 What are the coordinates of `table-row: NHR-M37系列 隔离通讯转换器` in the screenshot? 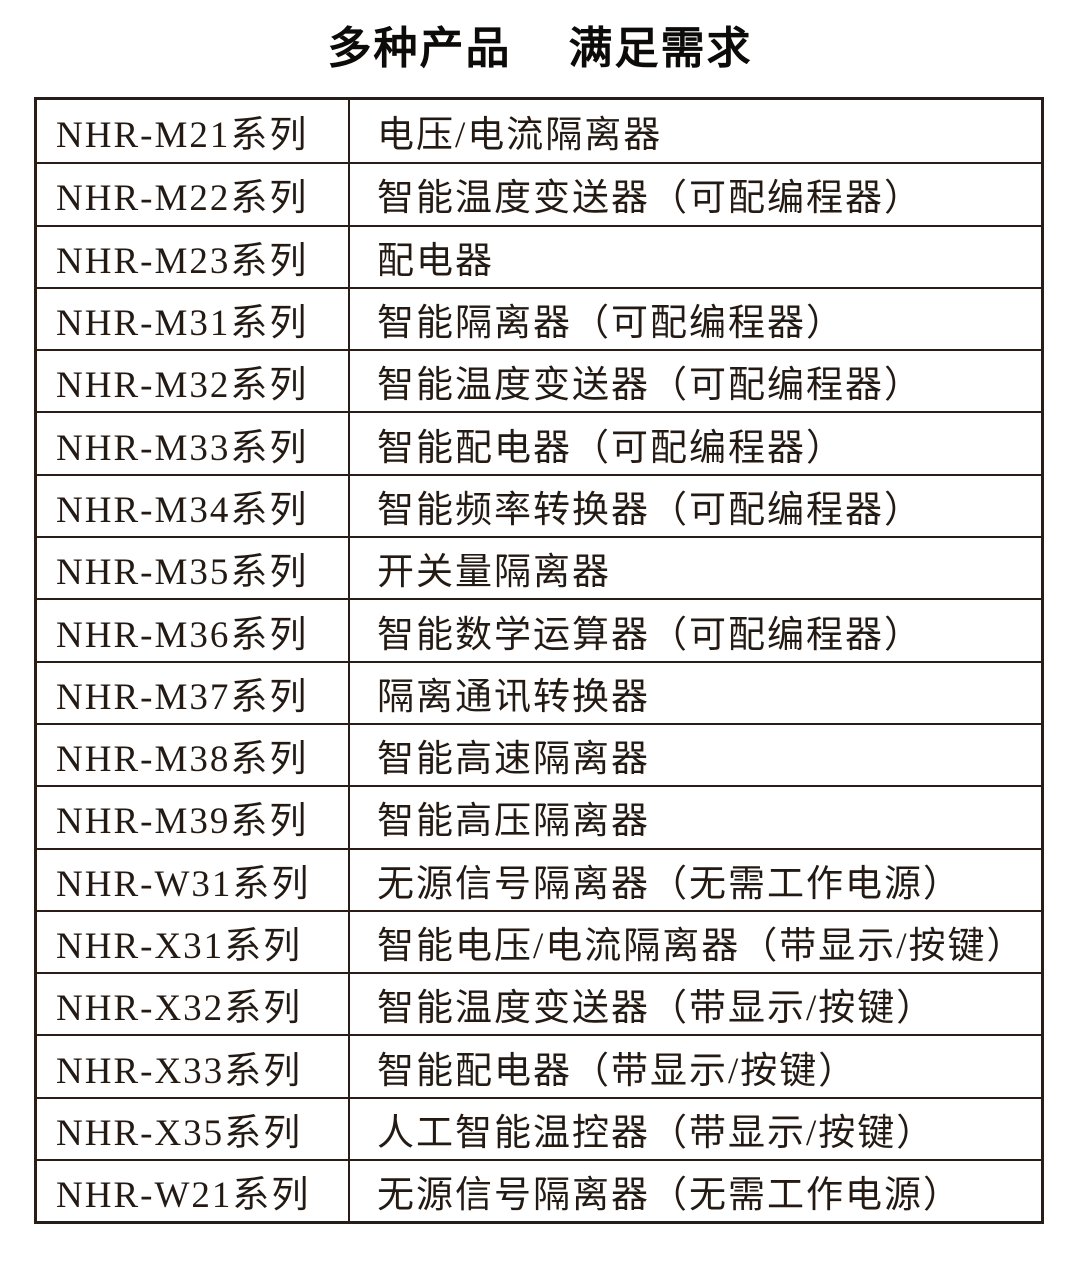 It's located at (539, 691).